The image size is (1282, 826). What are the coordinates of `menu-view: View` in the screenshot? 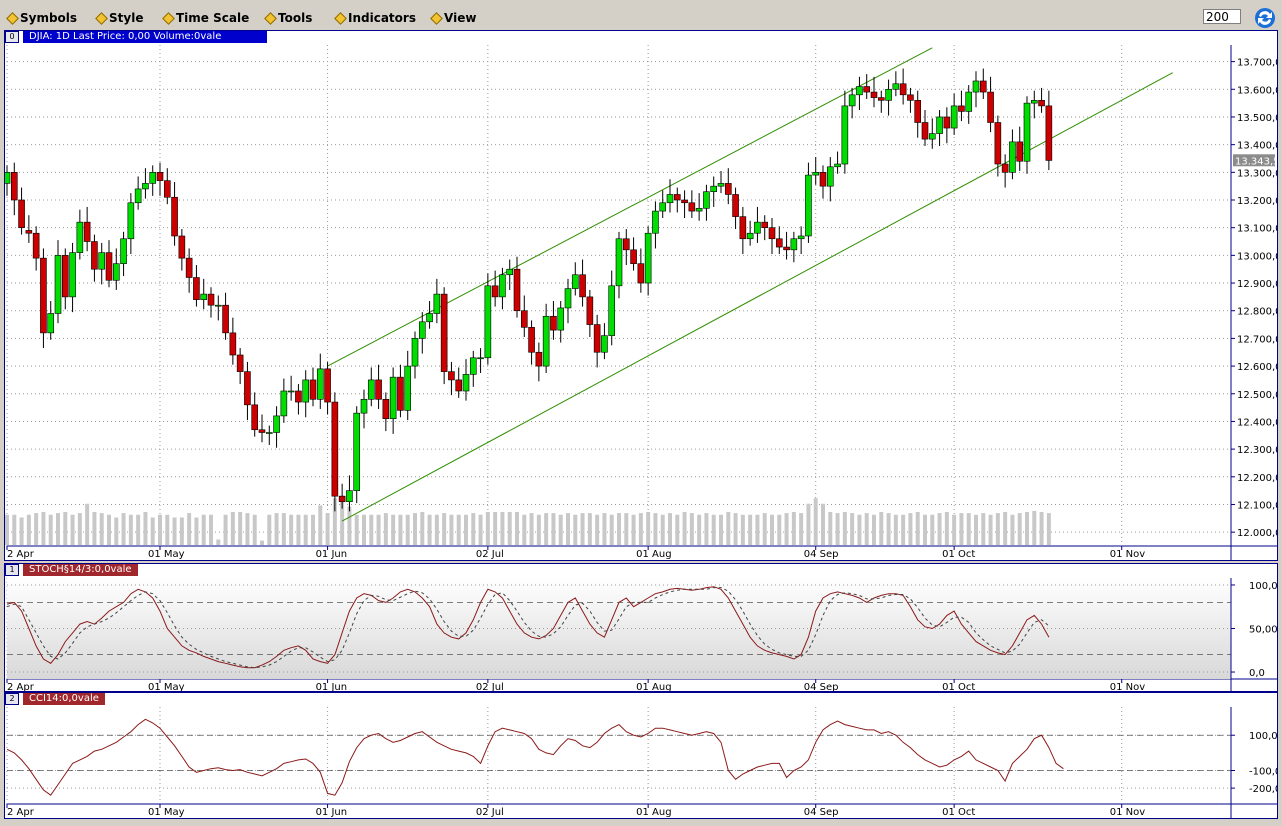 It's located at (453, 18).